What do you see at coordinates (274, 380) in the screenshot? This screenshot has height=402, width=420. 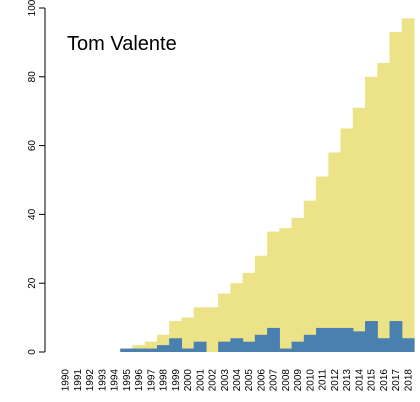 I see `x-tick-label-2007: 2007` at bounding box center [274, 380].